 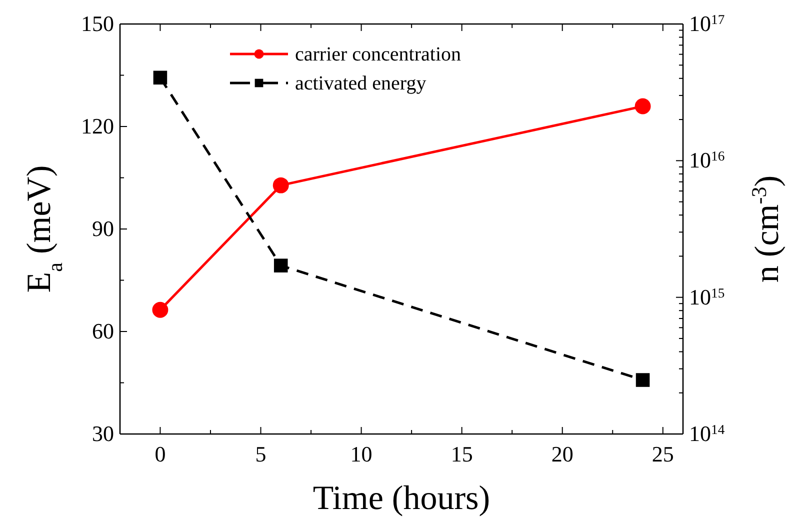 I want to click on x-tick-label: 10, so click(x=361, y=454).